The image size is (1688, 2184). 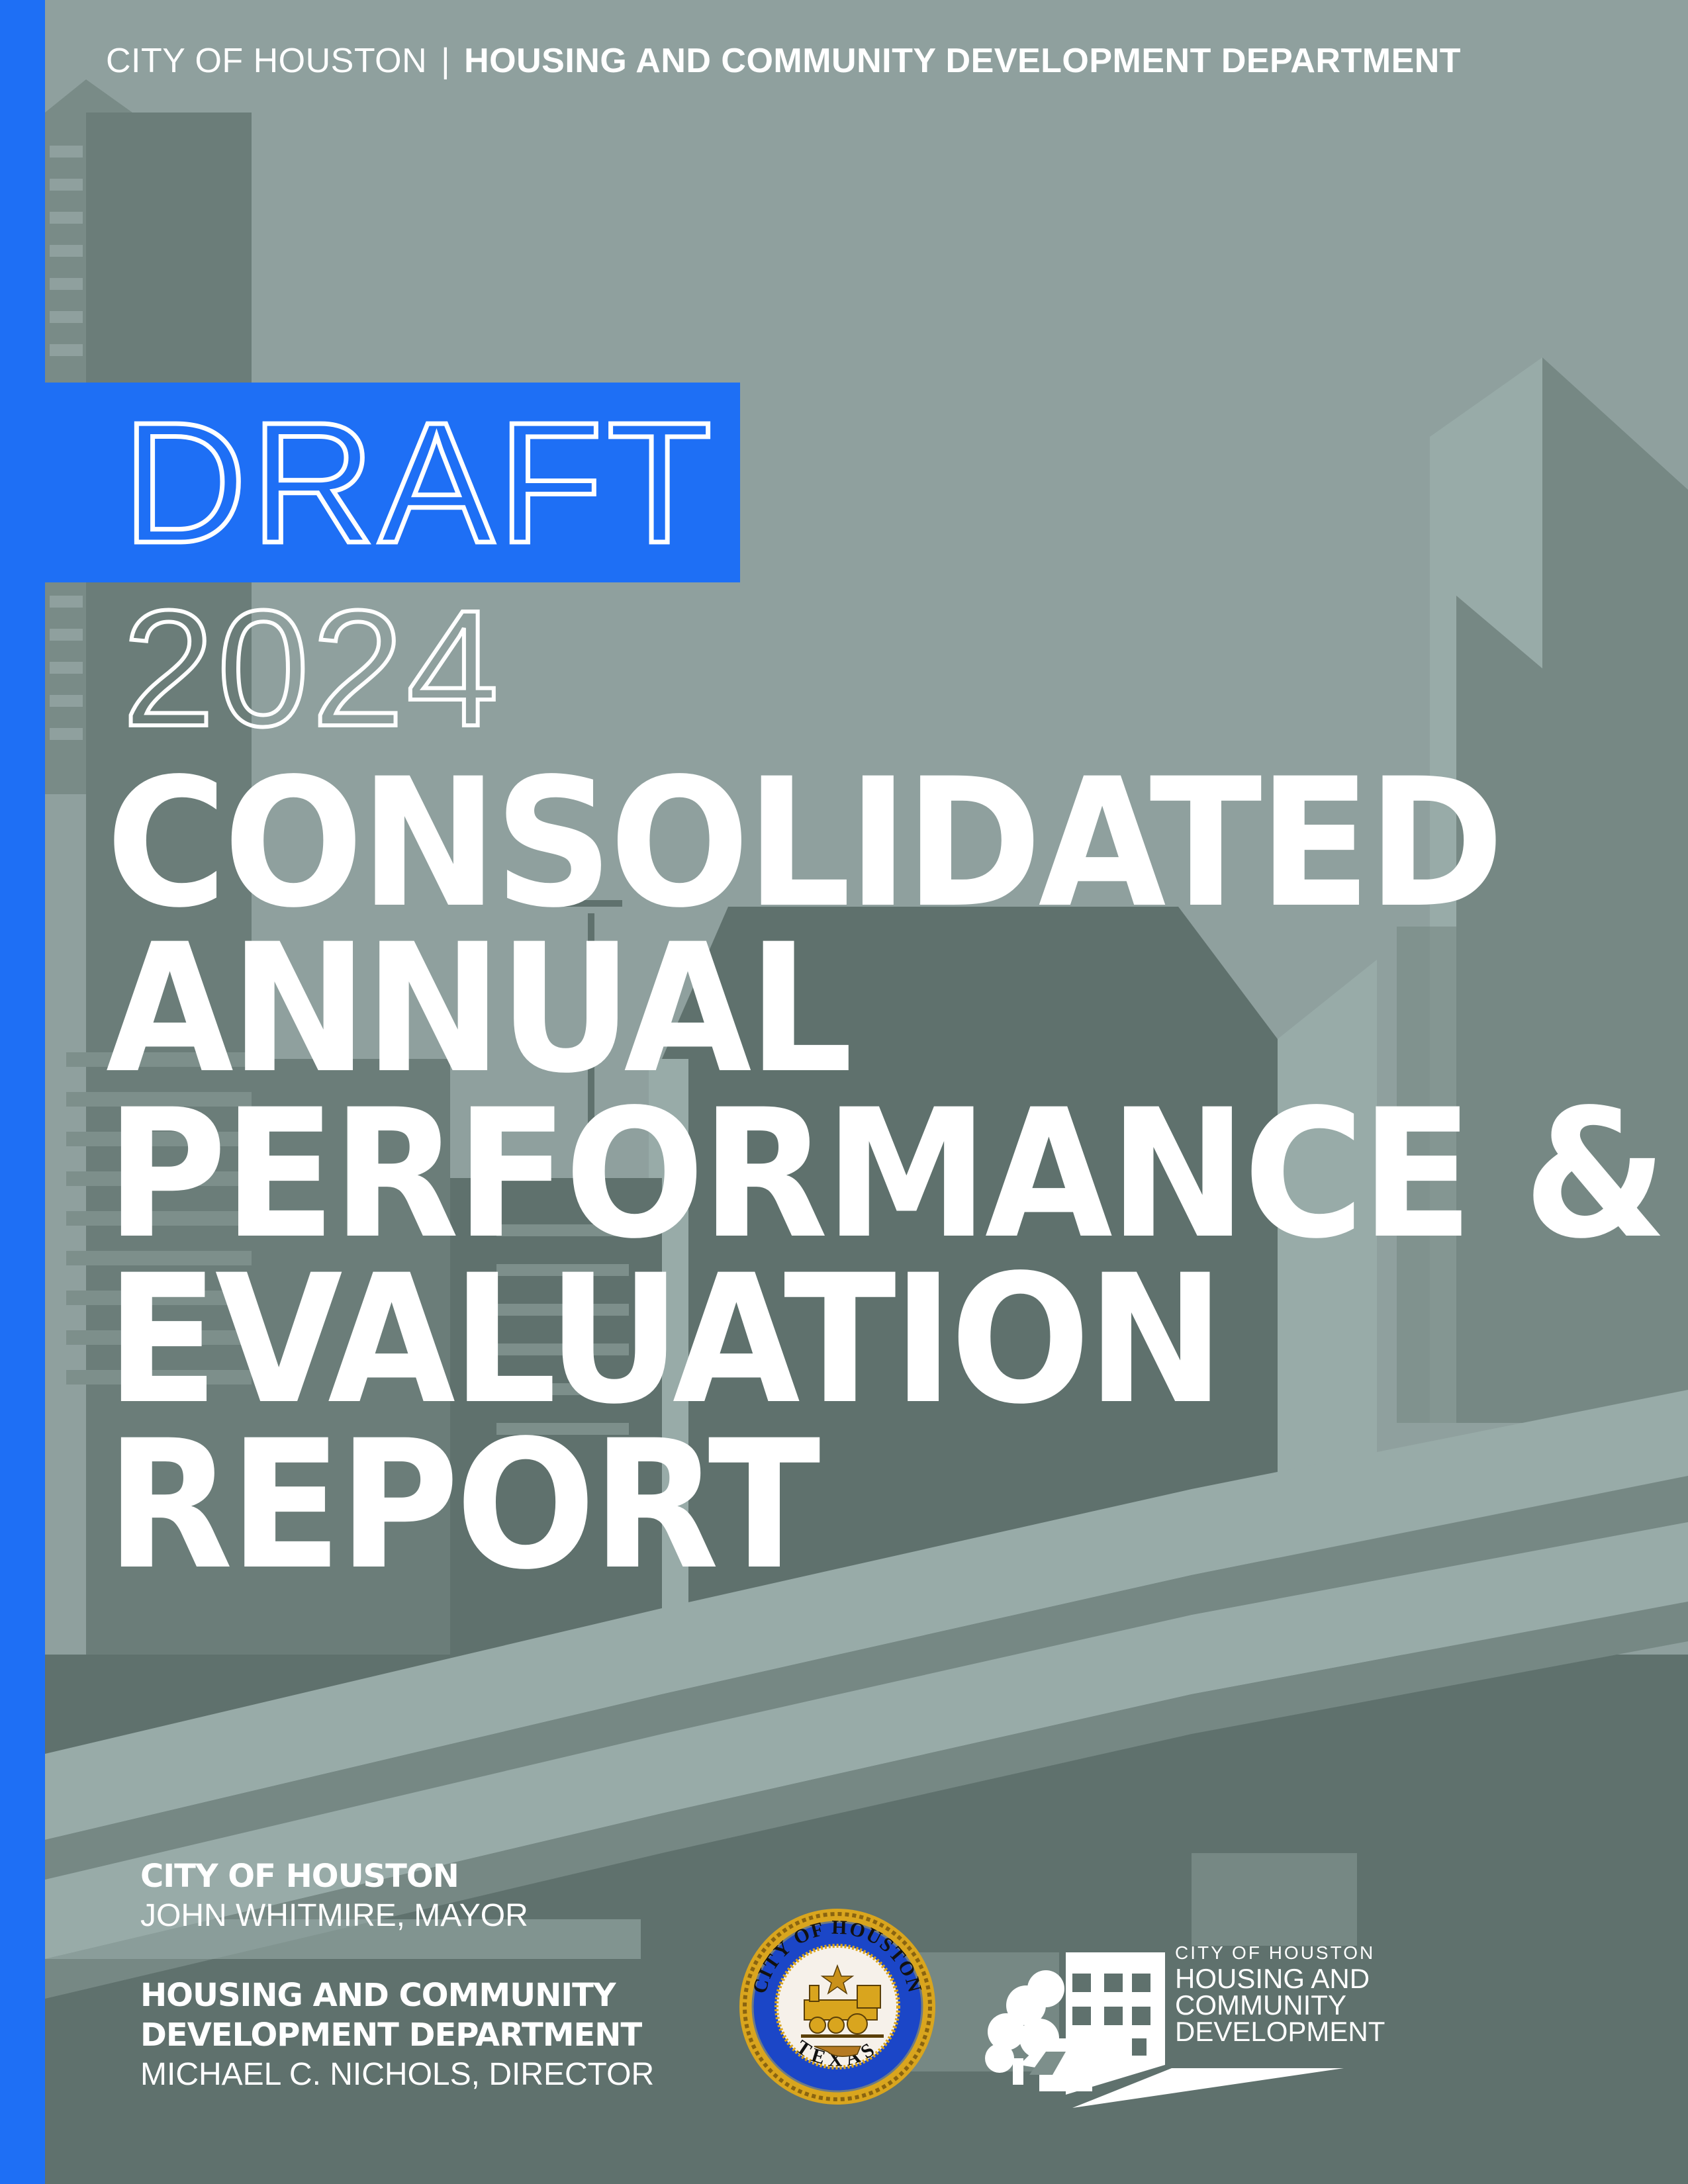 I want to click on report-year: 2024, so click(x=311, y=668).